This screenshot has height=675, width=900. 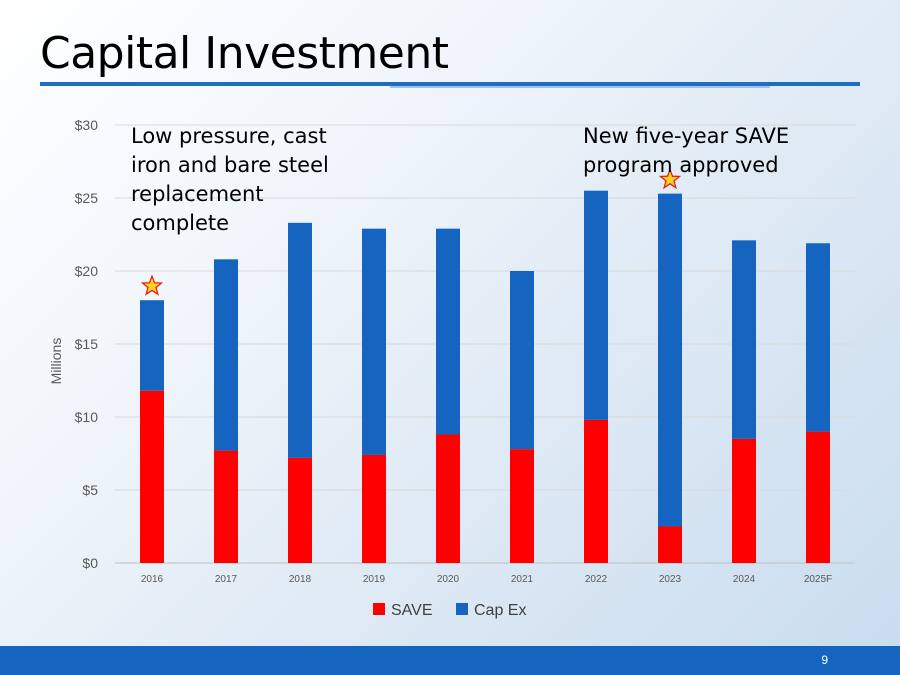 I want to click on x-tick-label: 2022, so click(x=596, y=579).